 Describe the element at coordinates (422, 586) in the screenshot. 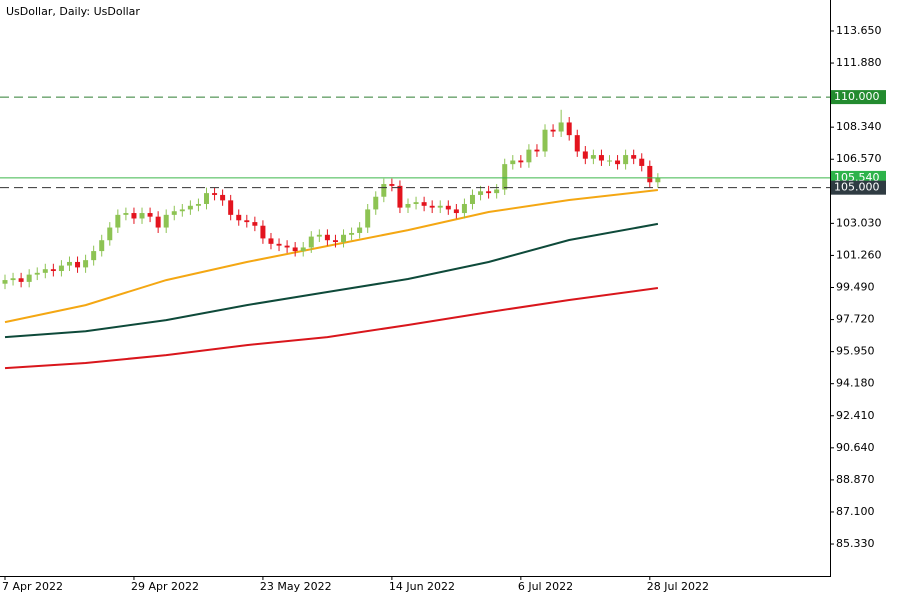

I see `x-tick-label: 14 Jun 2022` at that location.